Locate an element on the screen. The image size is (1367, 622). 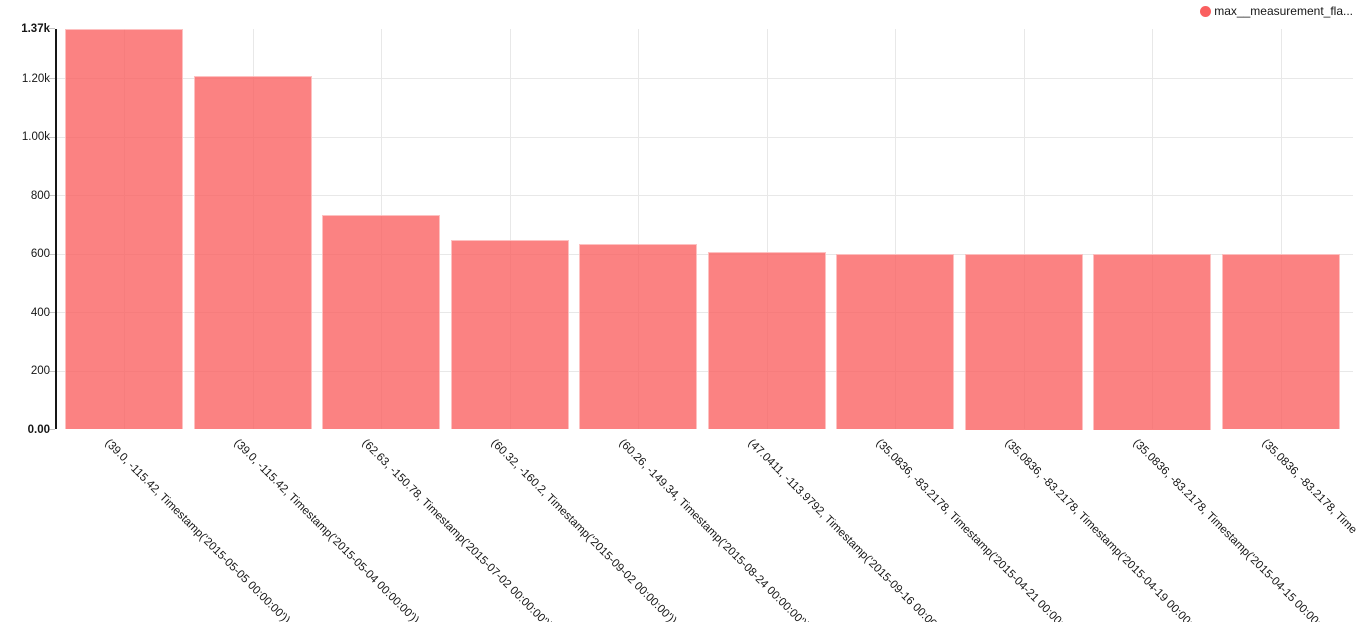
y-axis-line is located at coordinates (56, 229).